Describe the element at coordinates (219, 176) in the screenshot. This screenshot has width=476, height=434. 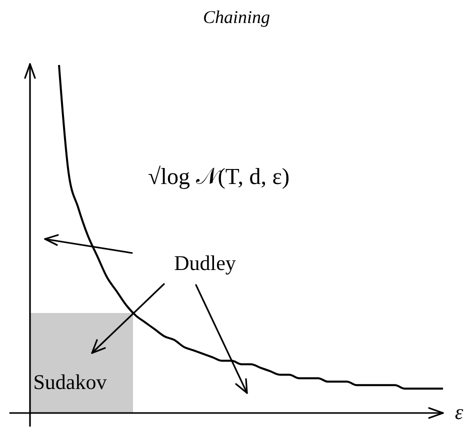
I see `text: √log 𝒩(T, d, ε)` at that location.